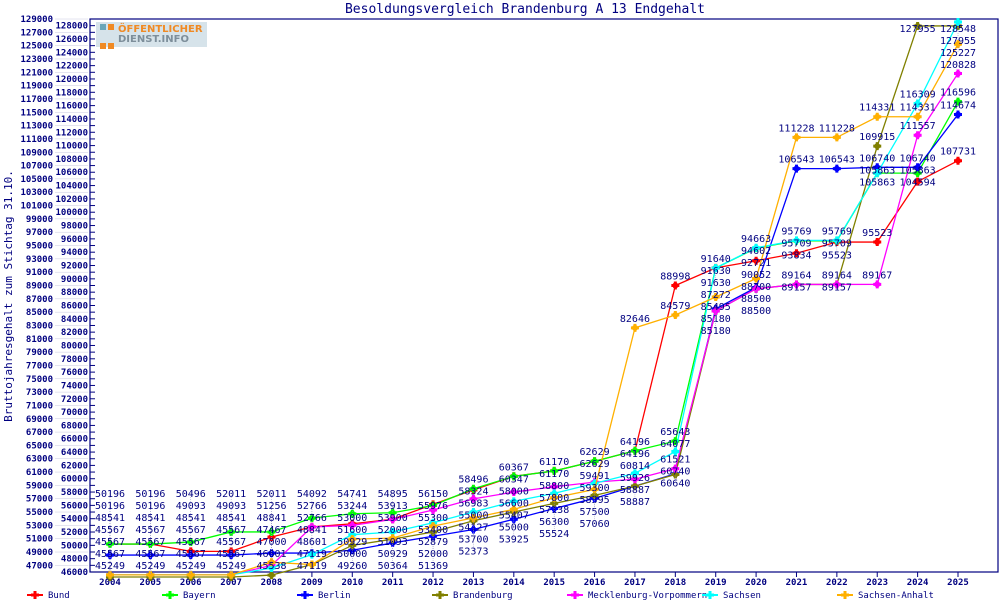 This screenshot has height=600, width=1000. What do you see at coordinates (918, 170) in the screenshot?
I see `data-label: 105863` at bounding box center [918, 170].